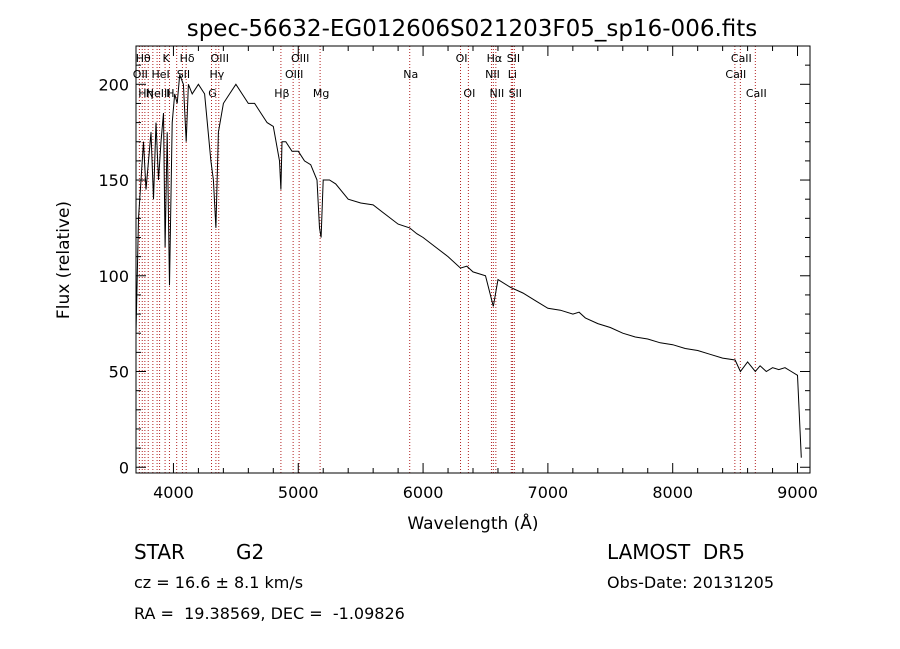 The width and height of the screenshot is (900, 649). Describe the element at coordinates (113, 276) in the screenshot. I see `y-tick-label-2: 100` at that location.